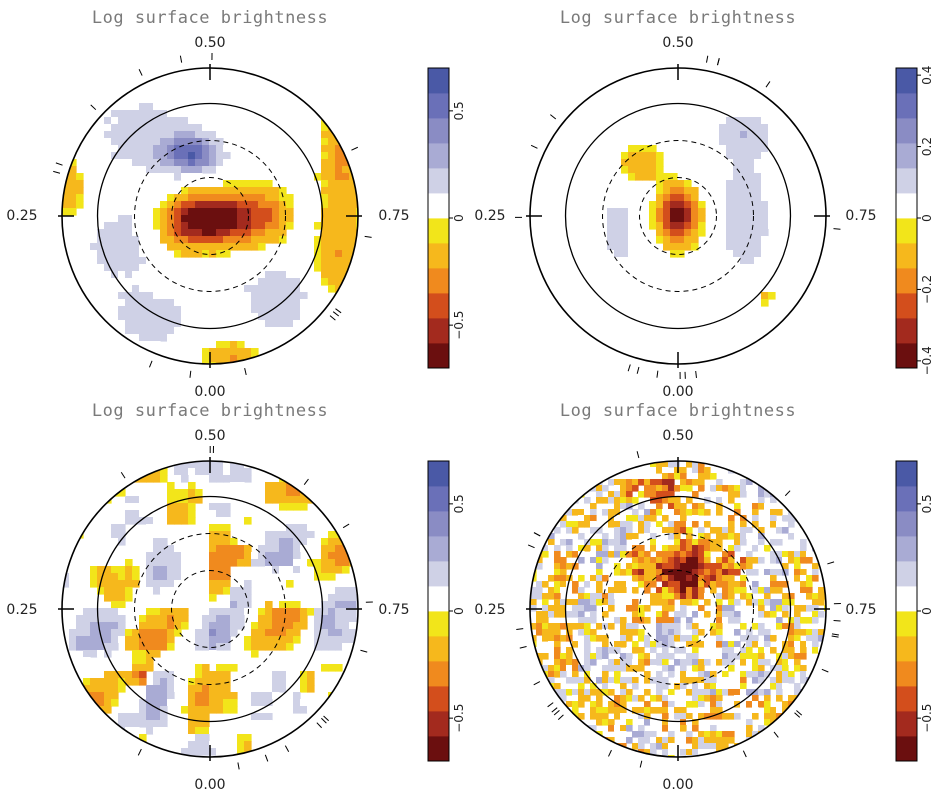 This screenshot has width=933, height=795. I want to click on observation-tick, so click(537, 683).